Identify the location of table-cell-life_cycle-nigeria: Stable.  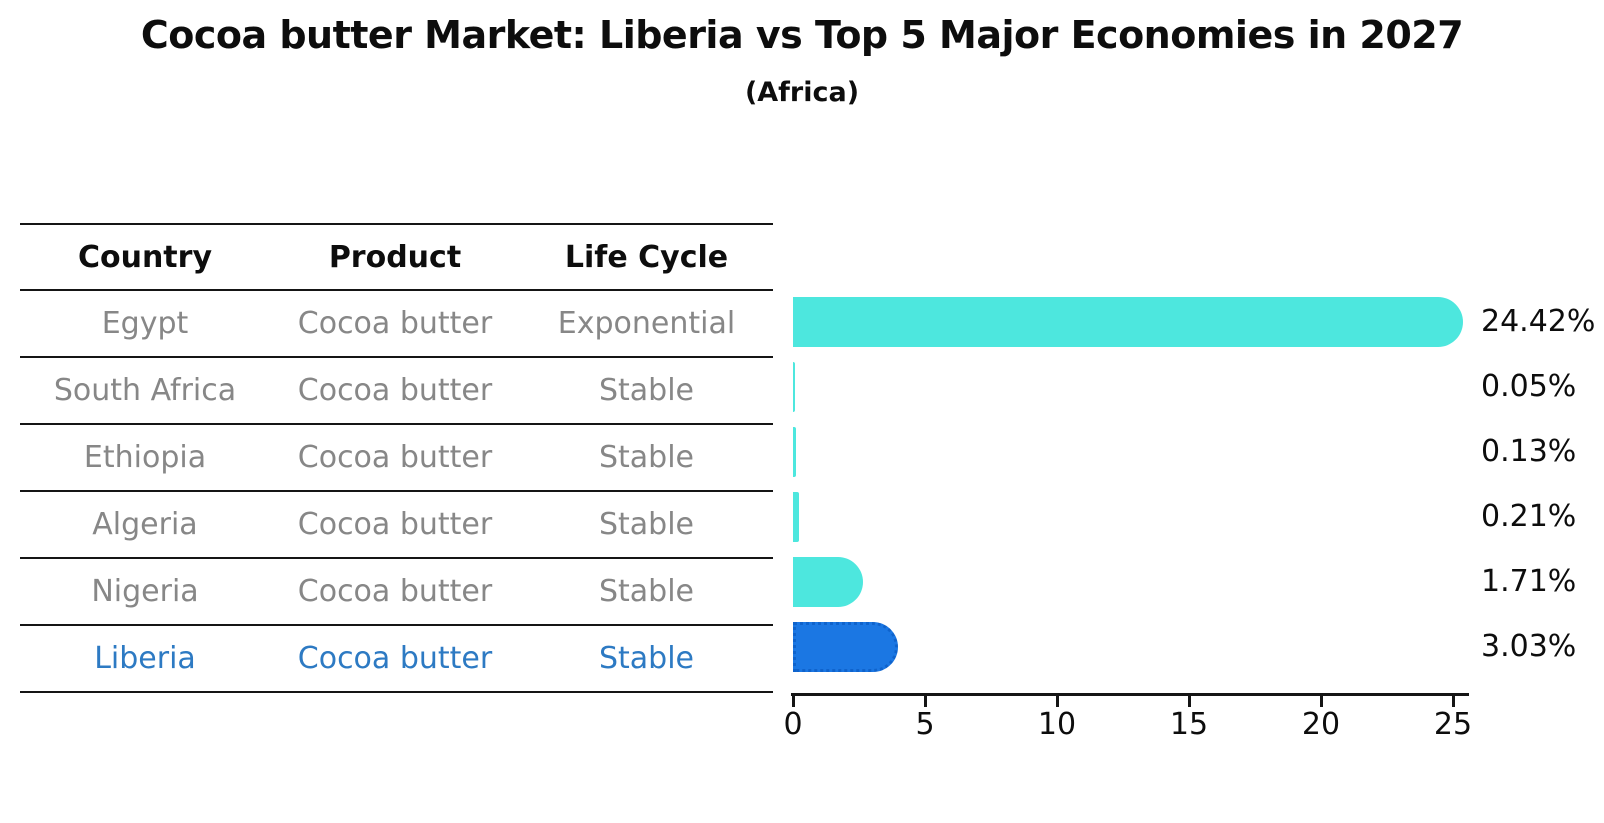
(646, 591).